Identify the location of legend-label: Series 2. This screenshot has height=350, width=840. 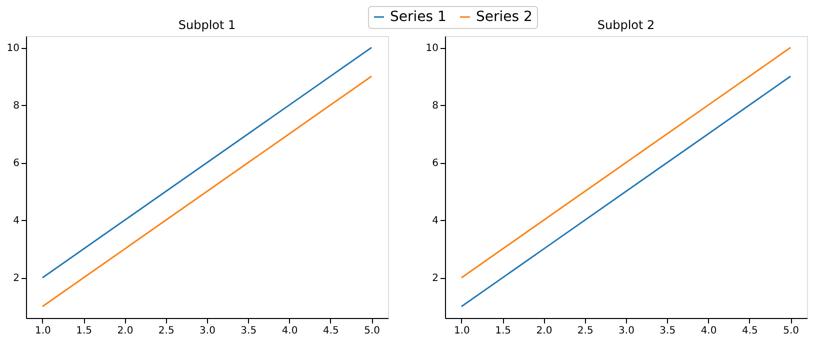
(504, 17).